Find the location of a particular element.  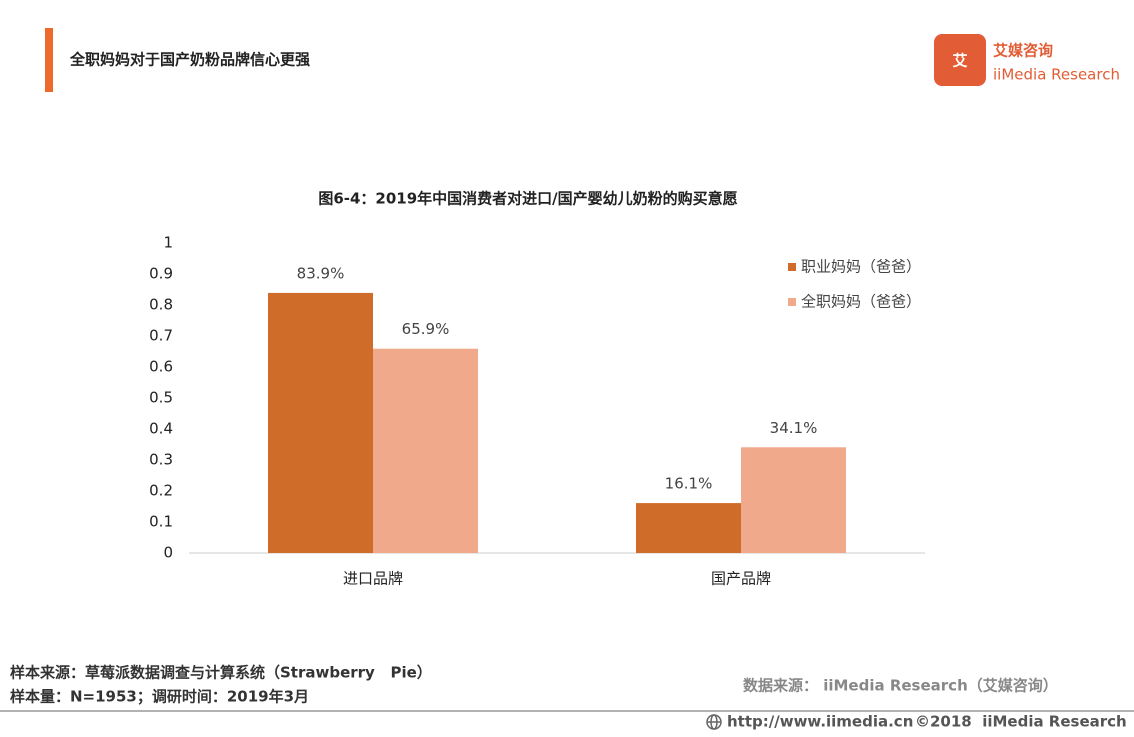

y-tick-label: 0.6 is located at coordinates (161, 367).